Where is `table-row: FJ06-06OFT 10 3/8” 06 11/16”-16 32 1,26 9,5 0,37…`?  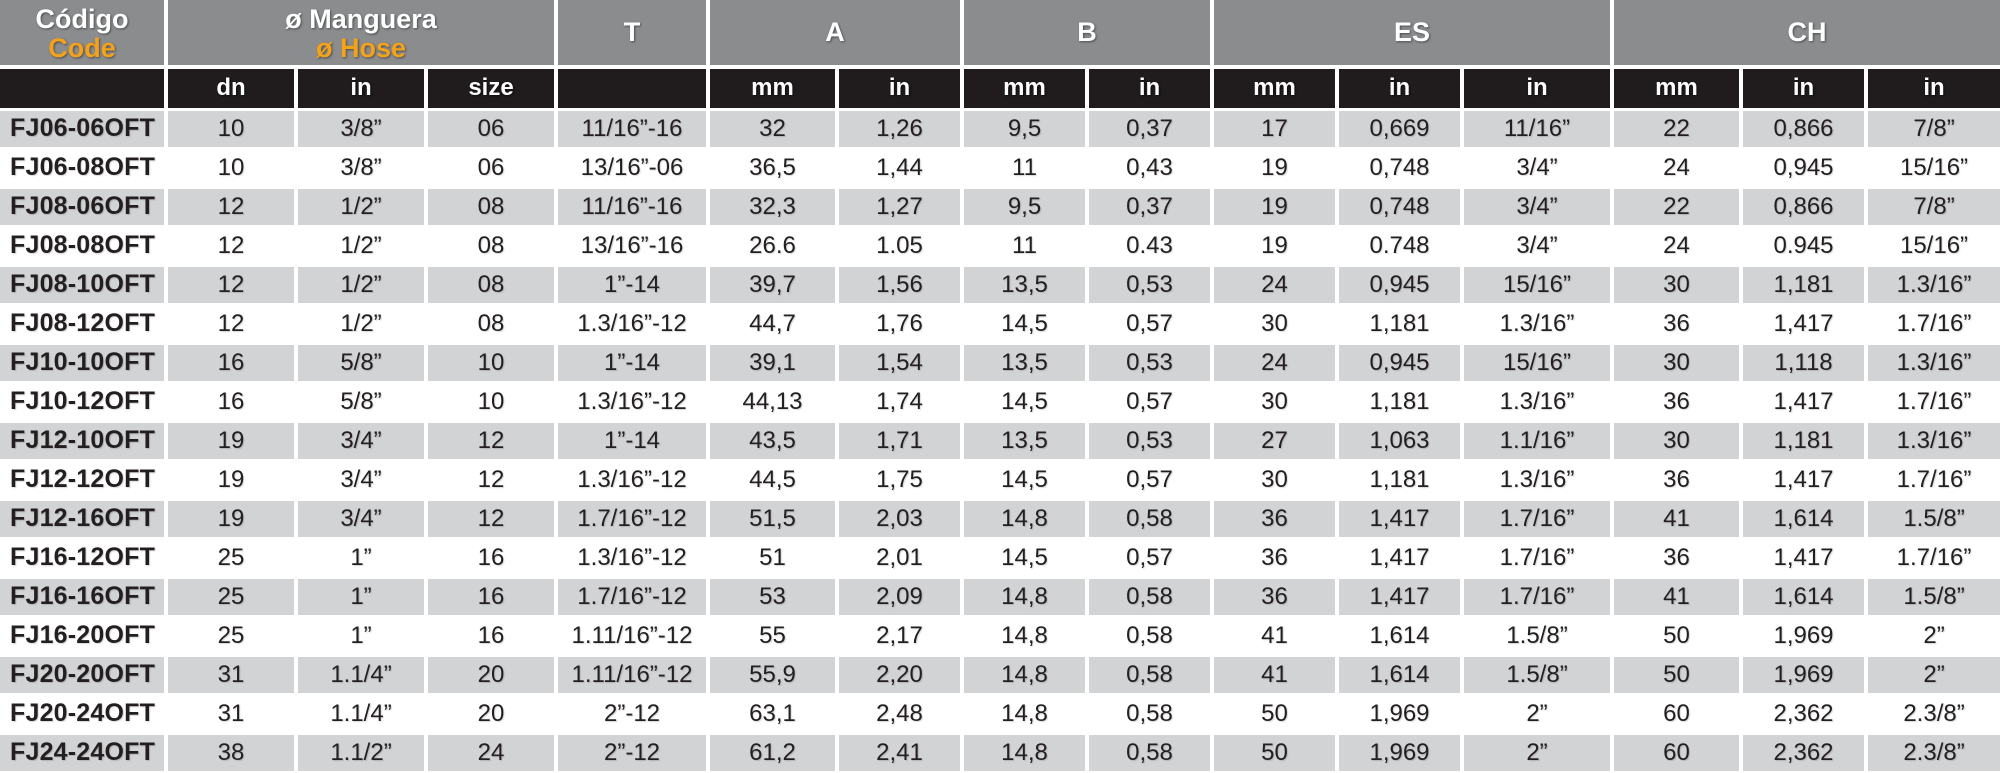 table-row: FJ06-06OFT 10 3/8” 06 11/16”-16 32 1,26 9,5 0,37… is located at coordinates (1000, 129).